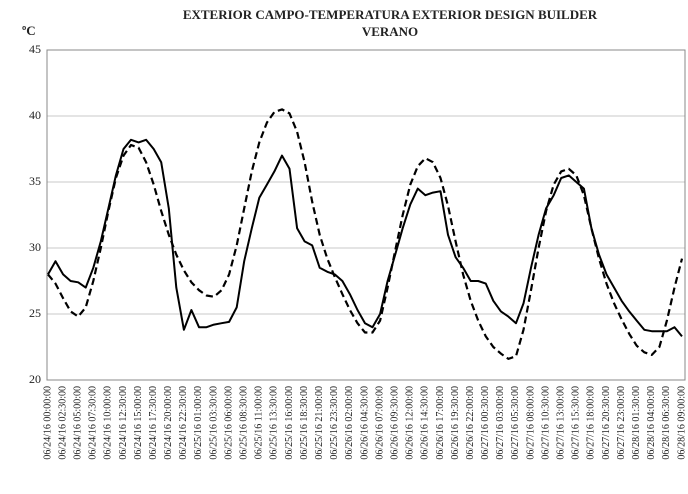 Image resolution: width=688 pixels, height=494 pixels. I want to click on y-axis-label: ºC, so click(29, 30).